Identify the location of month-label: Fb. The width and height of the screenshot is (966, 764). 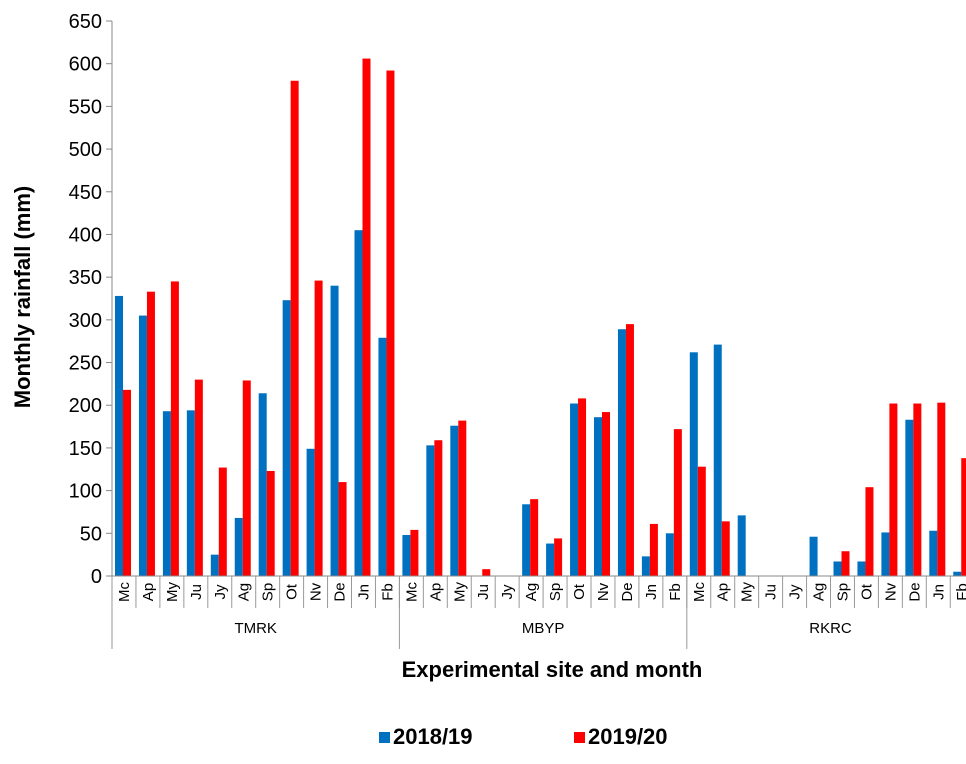
(387, 592).